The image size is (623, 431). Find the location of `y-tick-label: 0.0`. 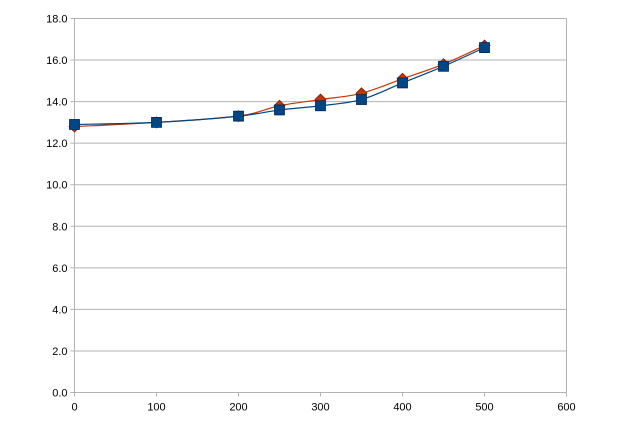

y-tick-label: 0.0 is located at coordinates (59, 394).